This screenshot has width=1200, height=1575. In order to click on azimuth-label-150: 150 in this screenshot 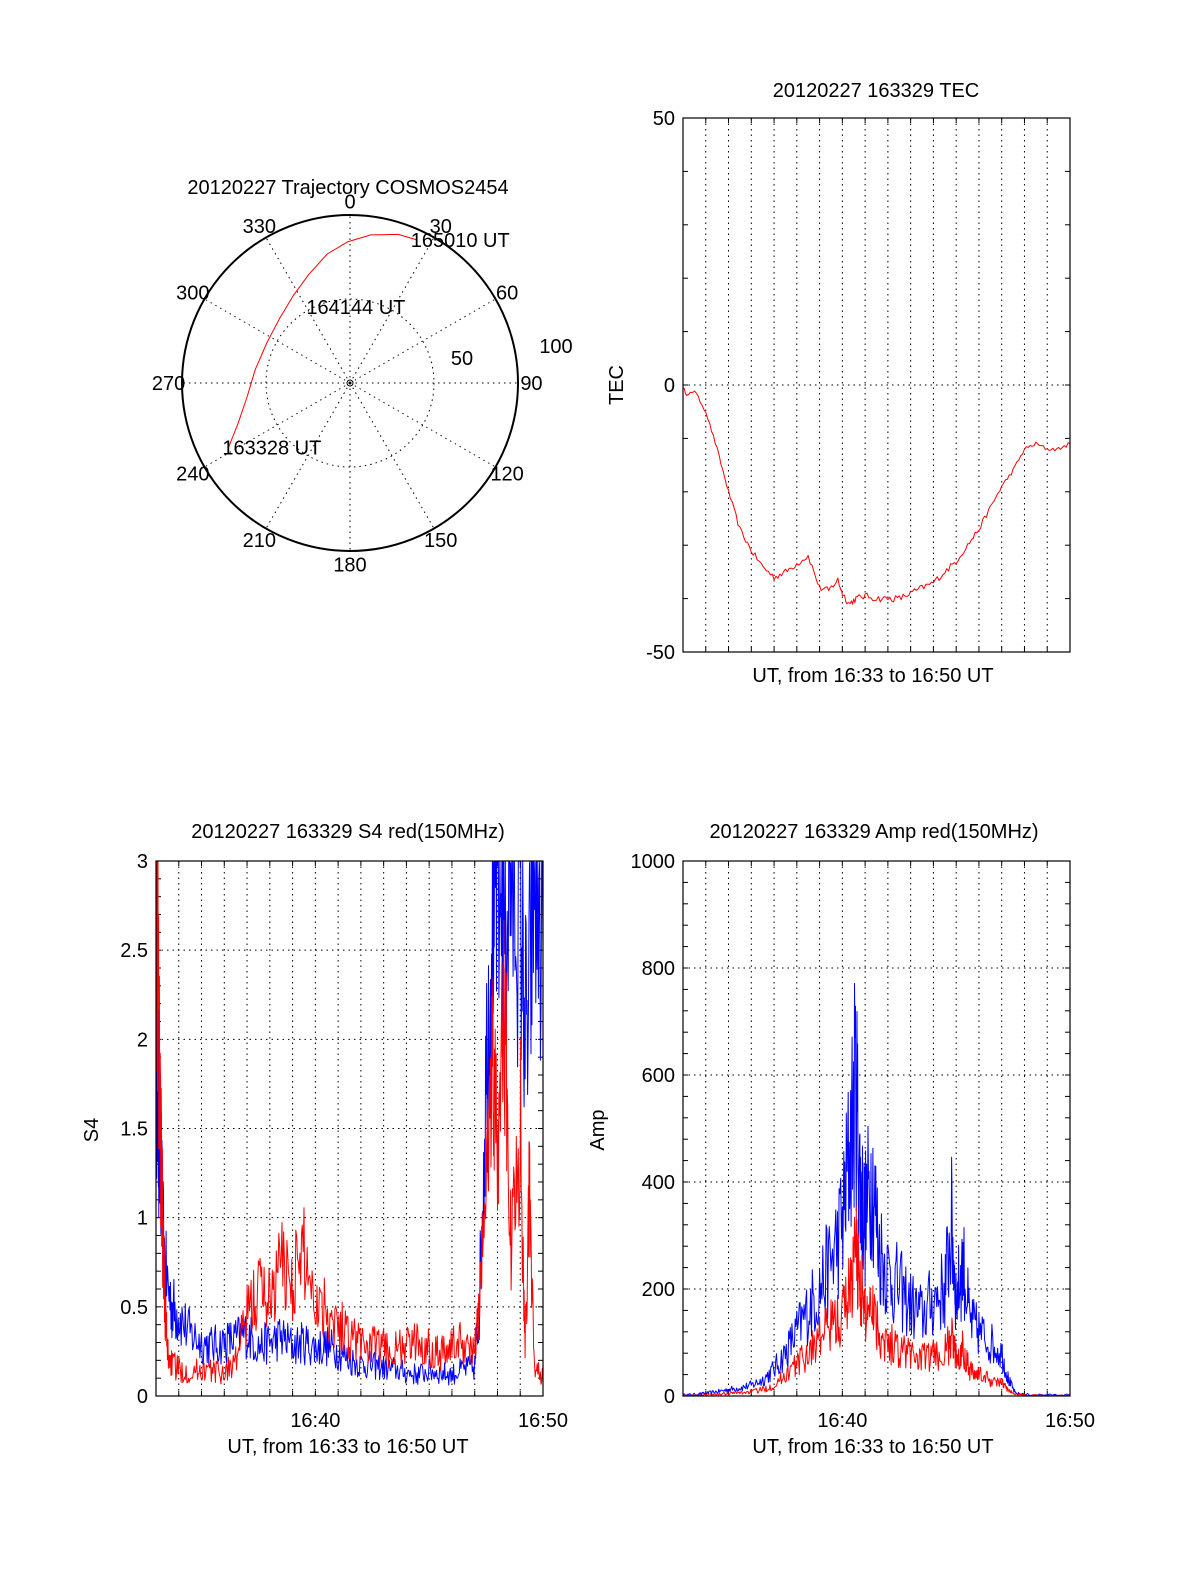, I will do `click(440, 541)`.